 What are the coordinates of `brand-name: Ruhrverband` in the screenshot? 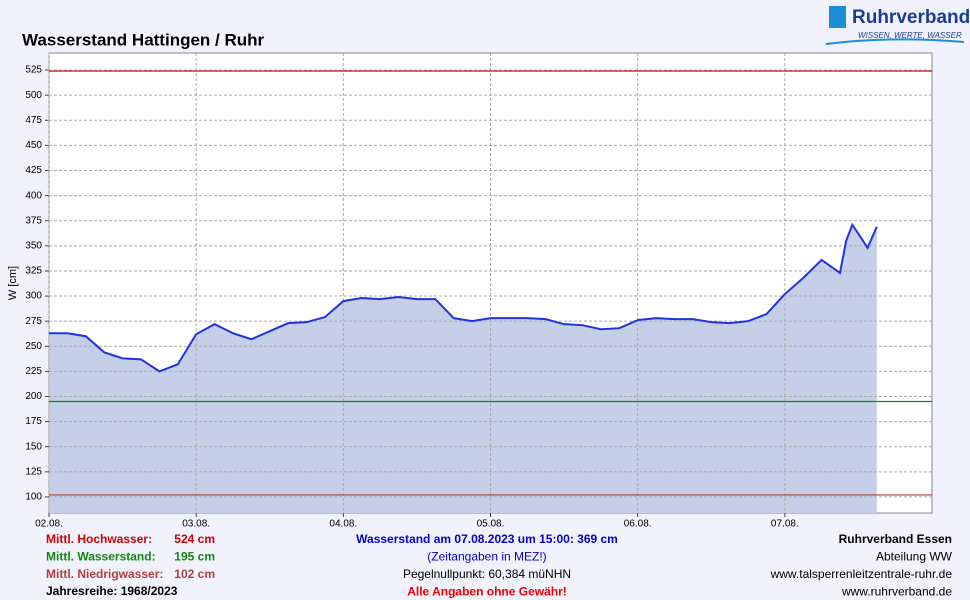 It's located at (911, 17).